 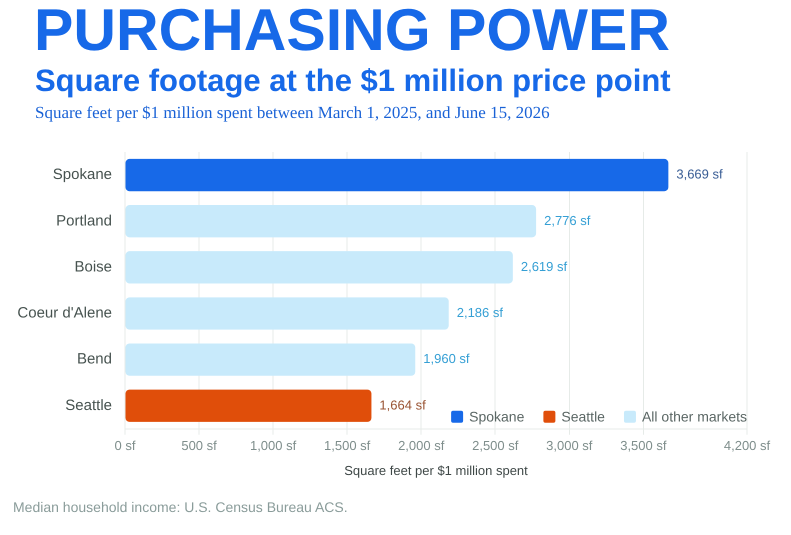 What do you see at coordinates (544, 266) in the screenshot?
I see `data-label: 2,619 sf` at bounding box center [544, 266].